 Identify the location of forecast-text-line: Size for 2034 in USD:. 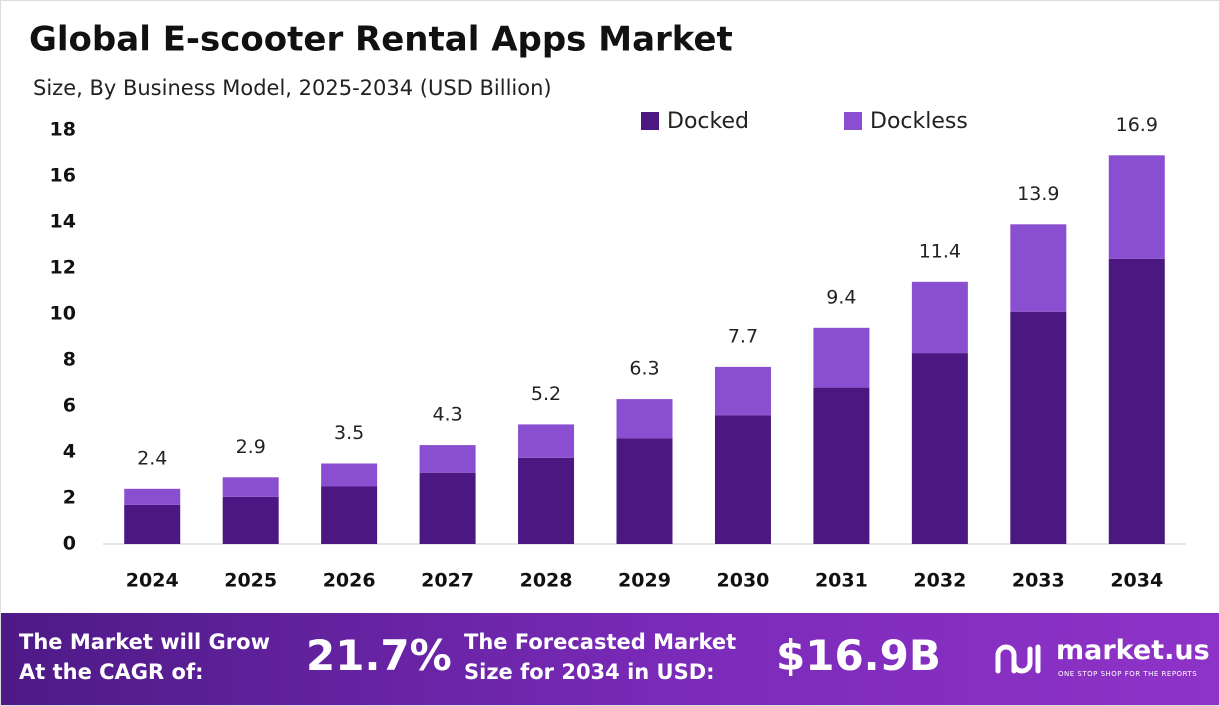
(589, 672).